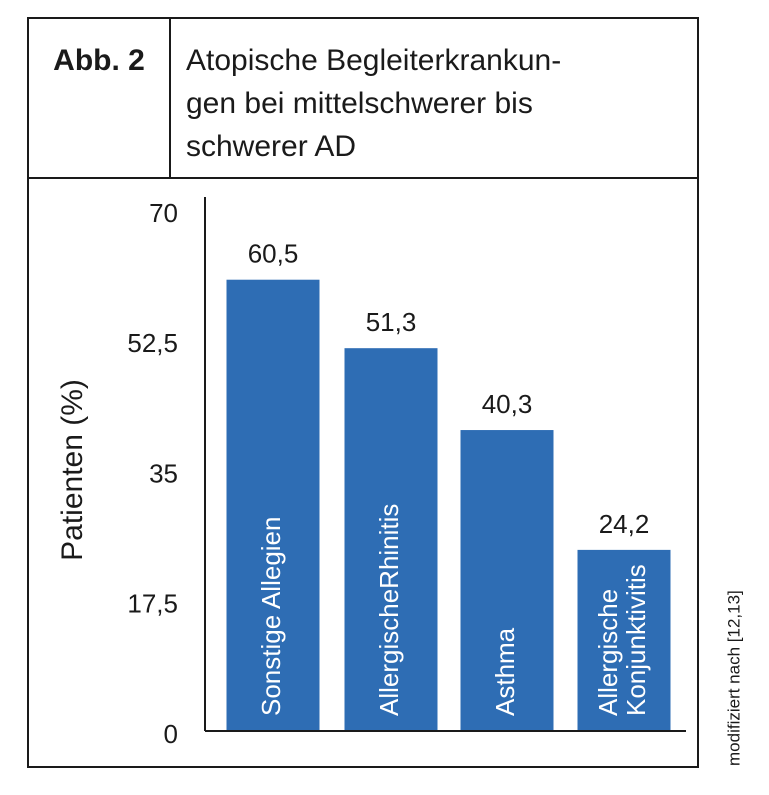 This screenshot has height=795, width=769. I want to click on figure-label: Abb. 2, so click(99, 60).